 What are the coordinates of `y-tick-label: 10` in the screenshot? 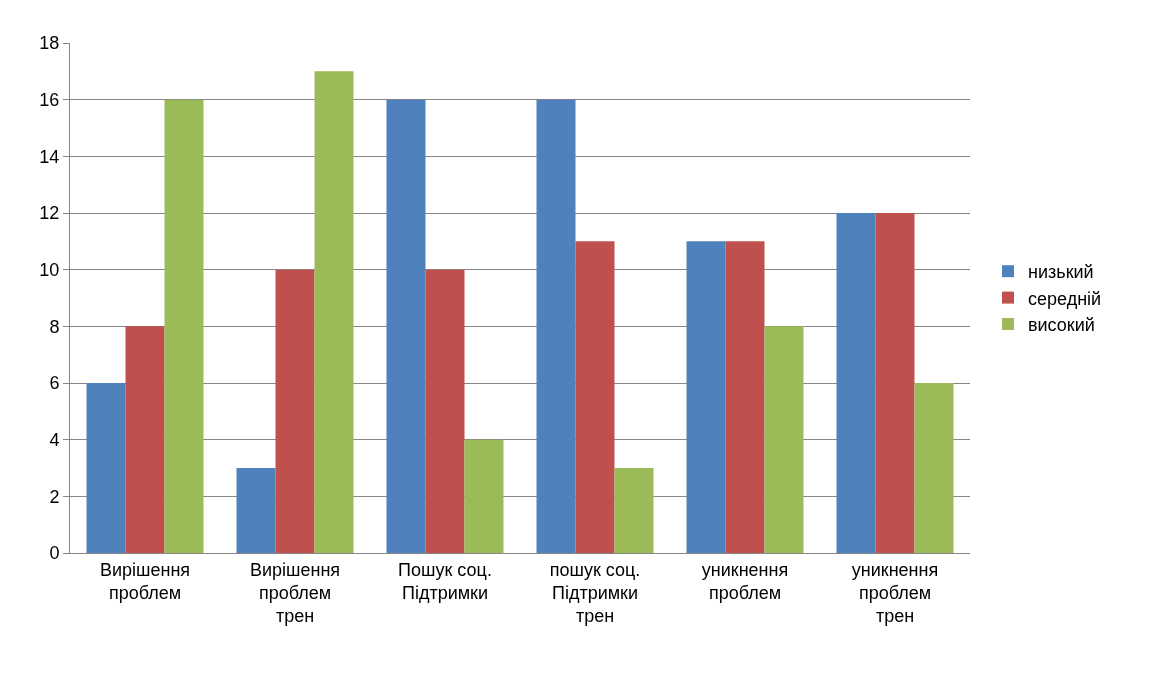 It's located at (49, 269).